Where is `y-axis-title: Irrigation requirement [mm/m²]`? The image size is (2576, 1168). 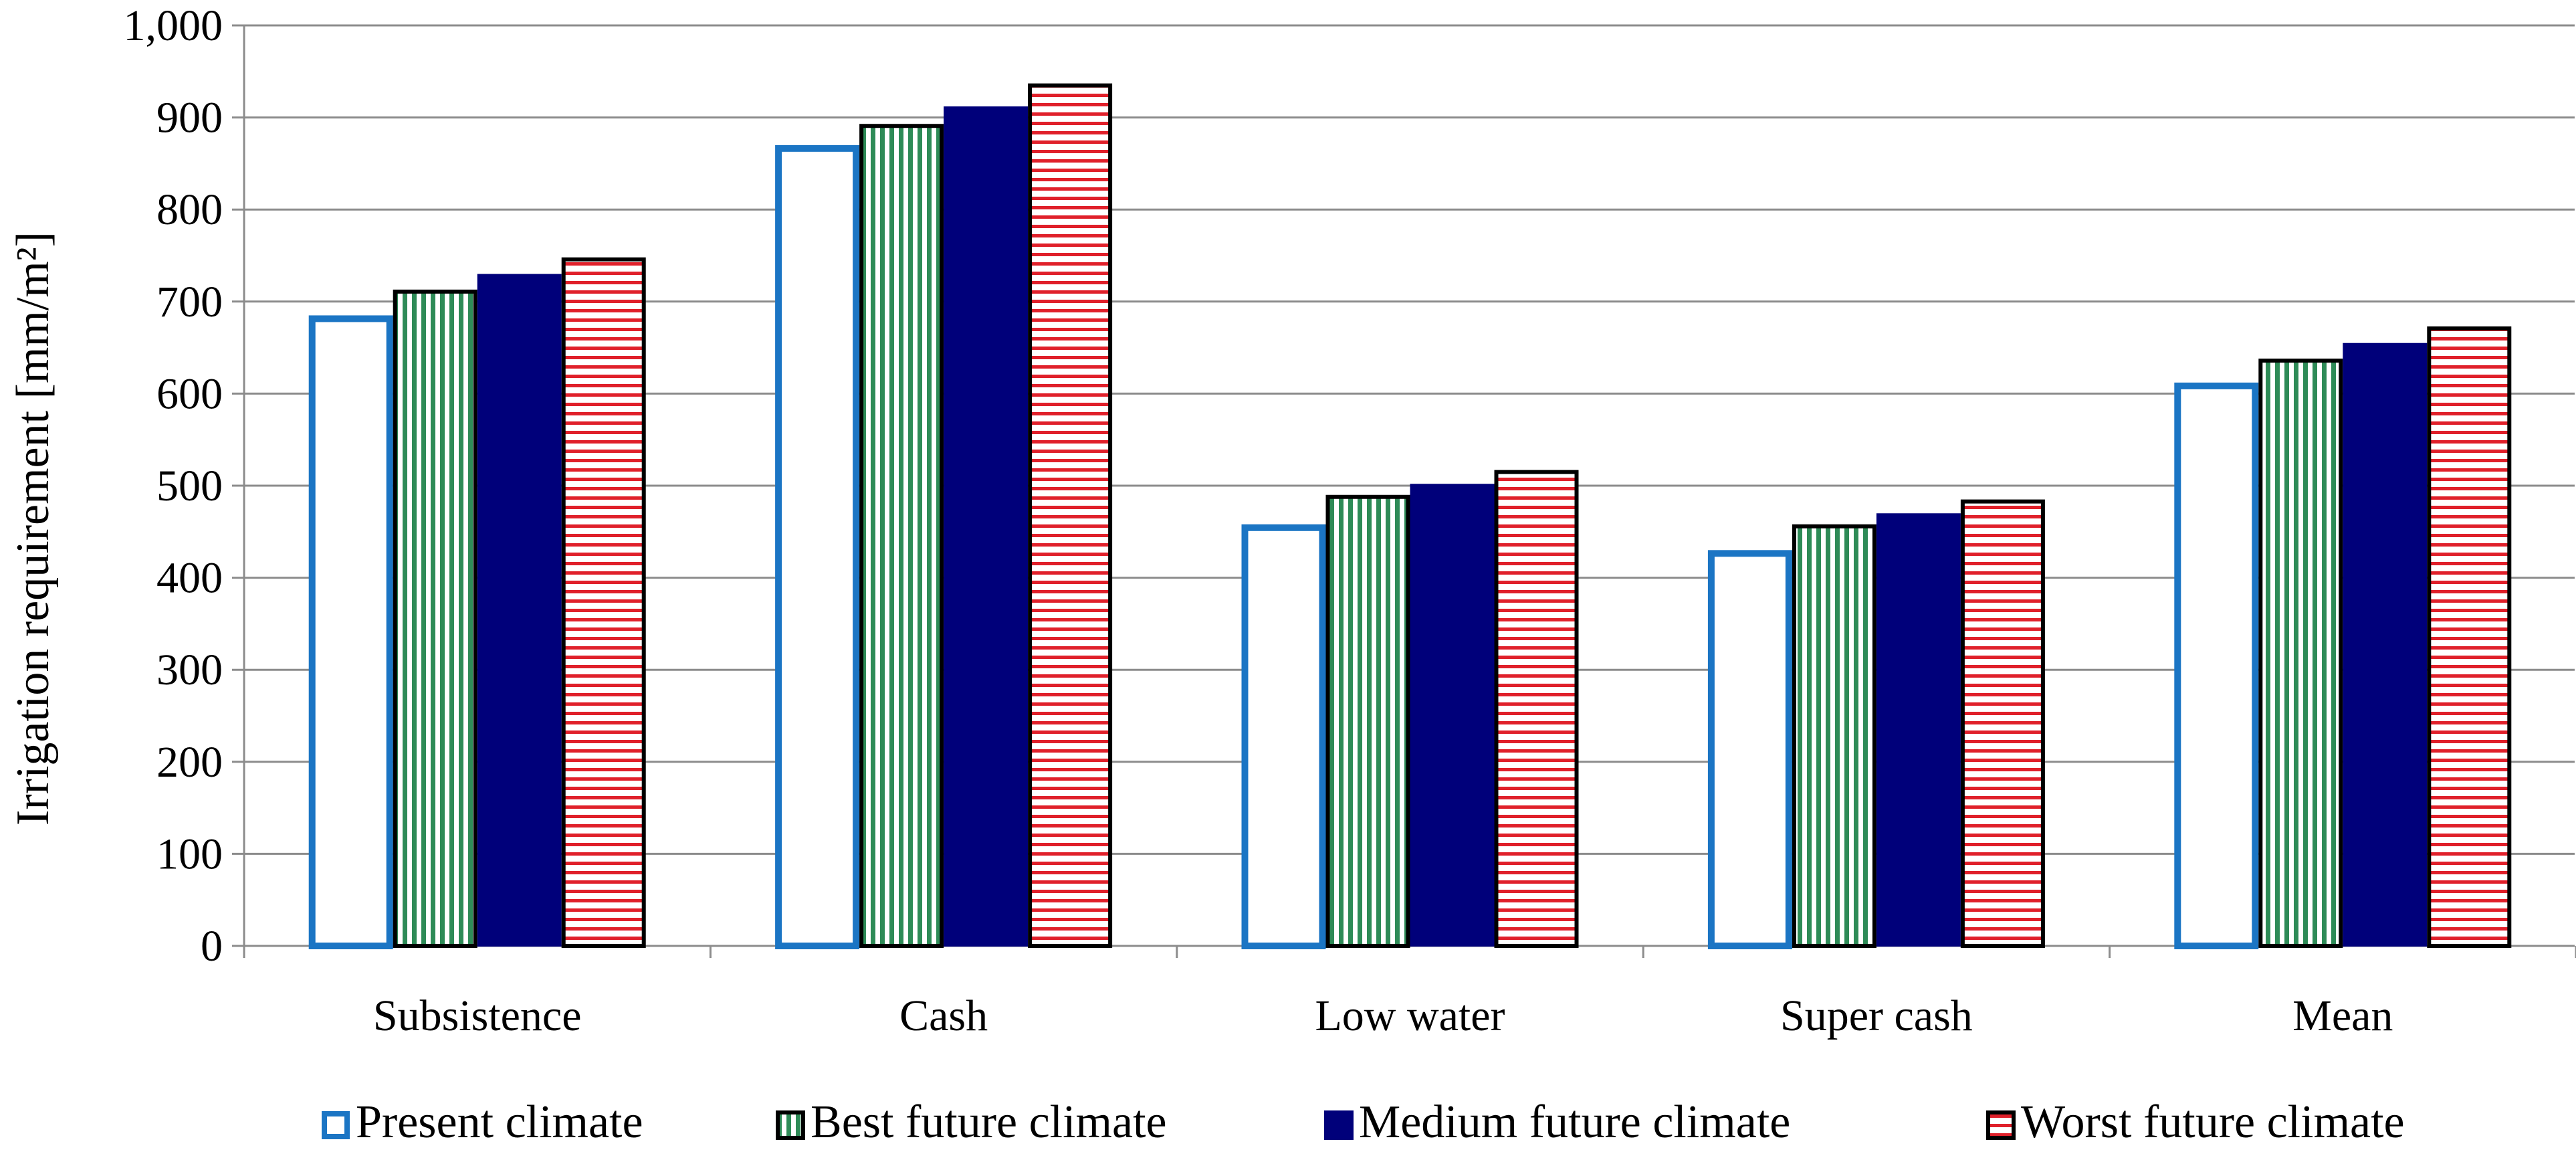 y-axis-title: Irrigation requirement [mm/m²] is located at coordinates (33, 528).